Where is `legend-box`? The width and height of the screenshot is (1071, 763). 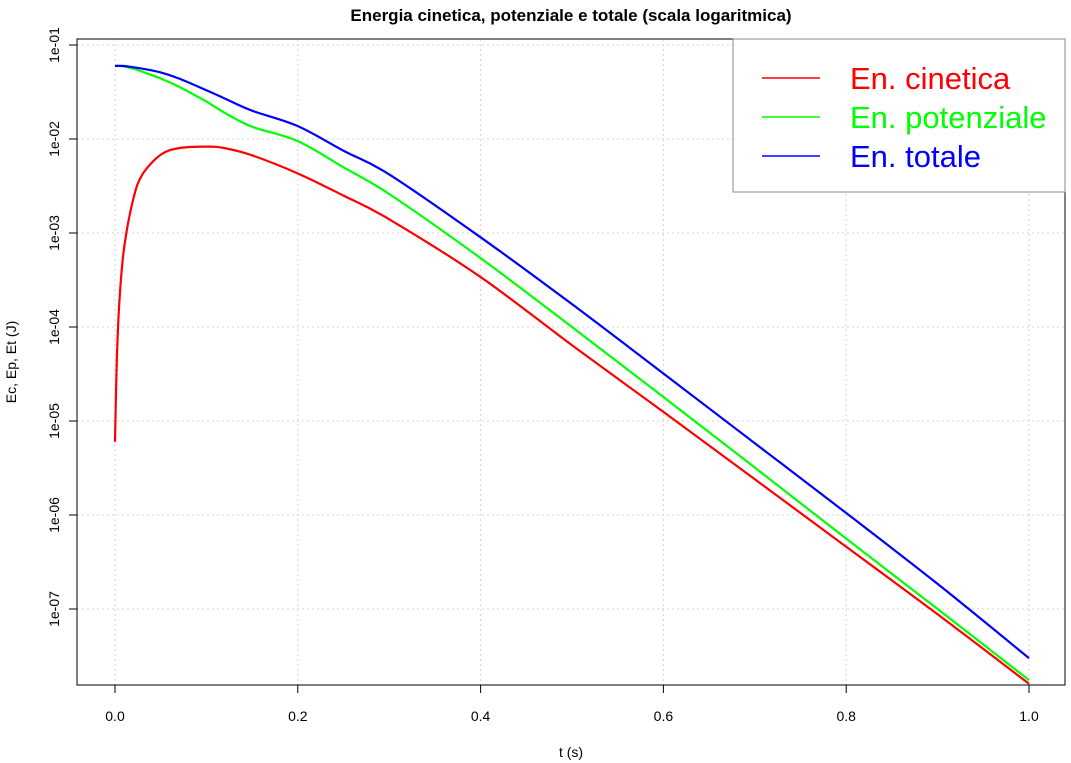
legend-box is located at coordinates (899, 115).